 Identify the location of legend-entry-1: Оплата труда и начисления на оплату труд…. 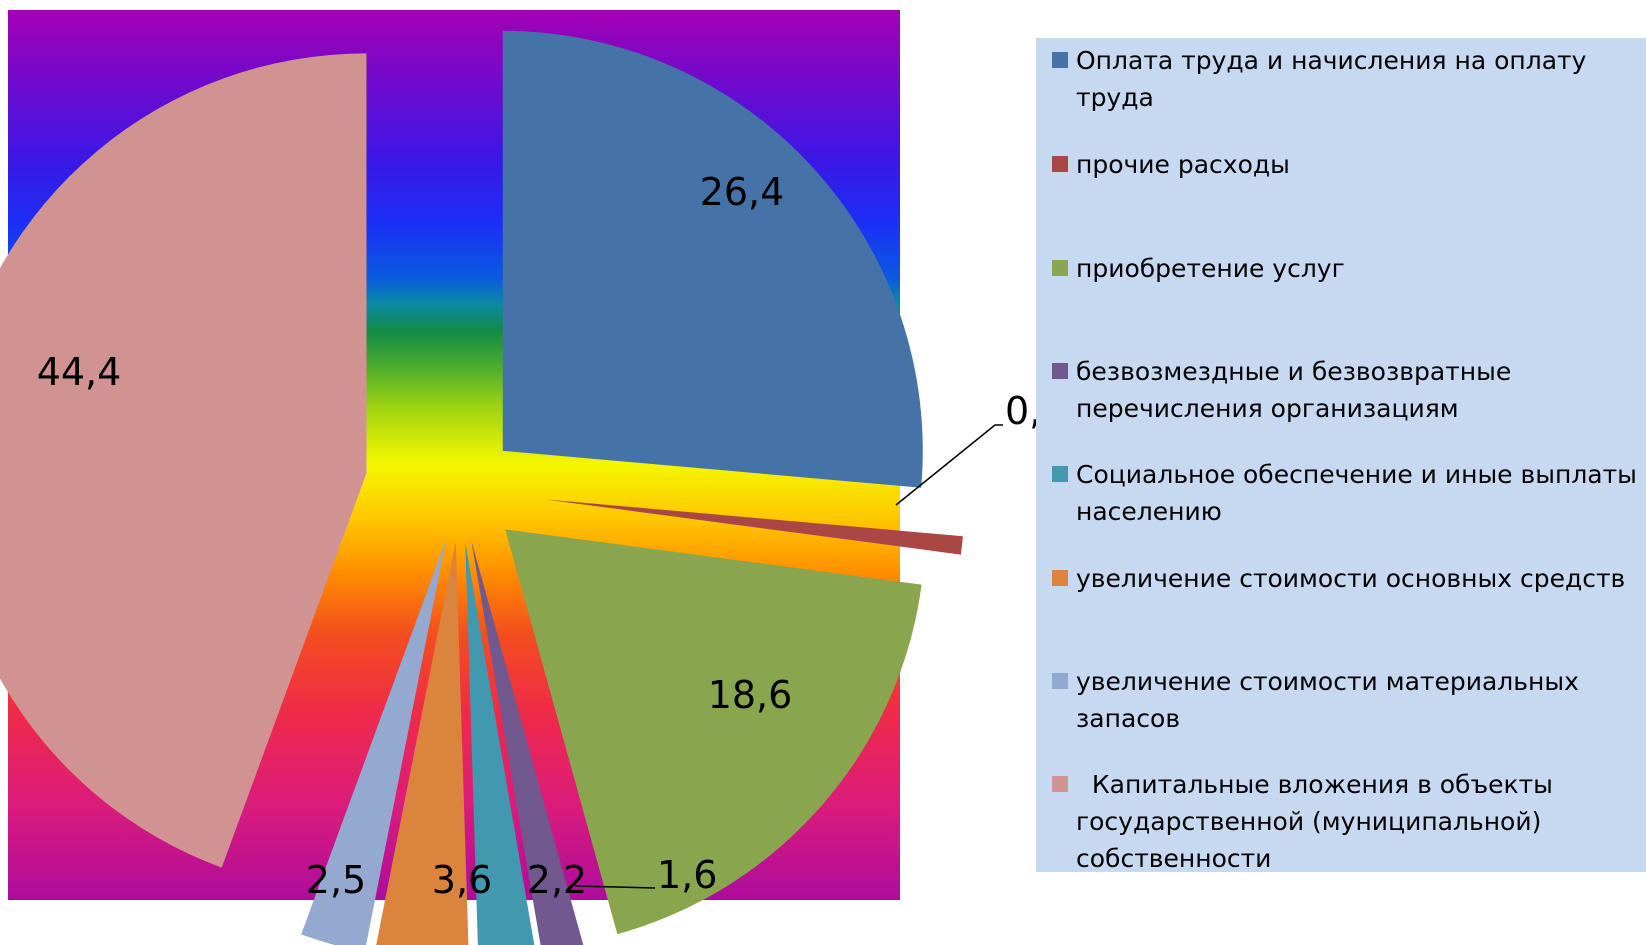
(1349, 79).